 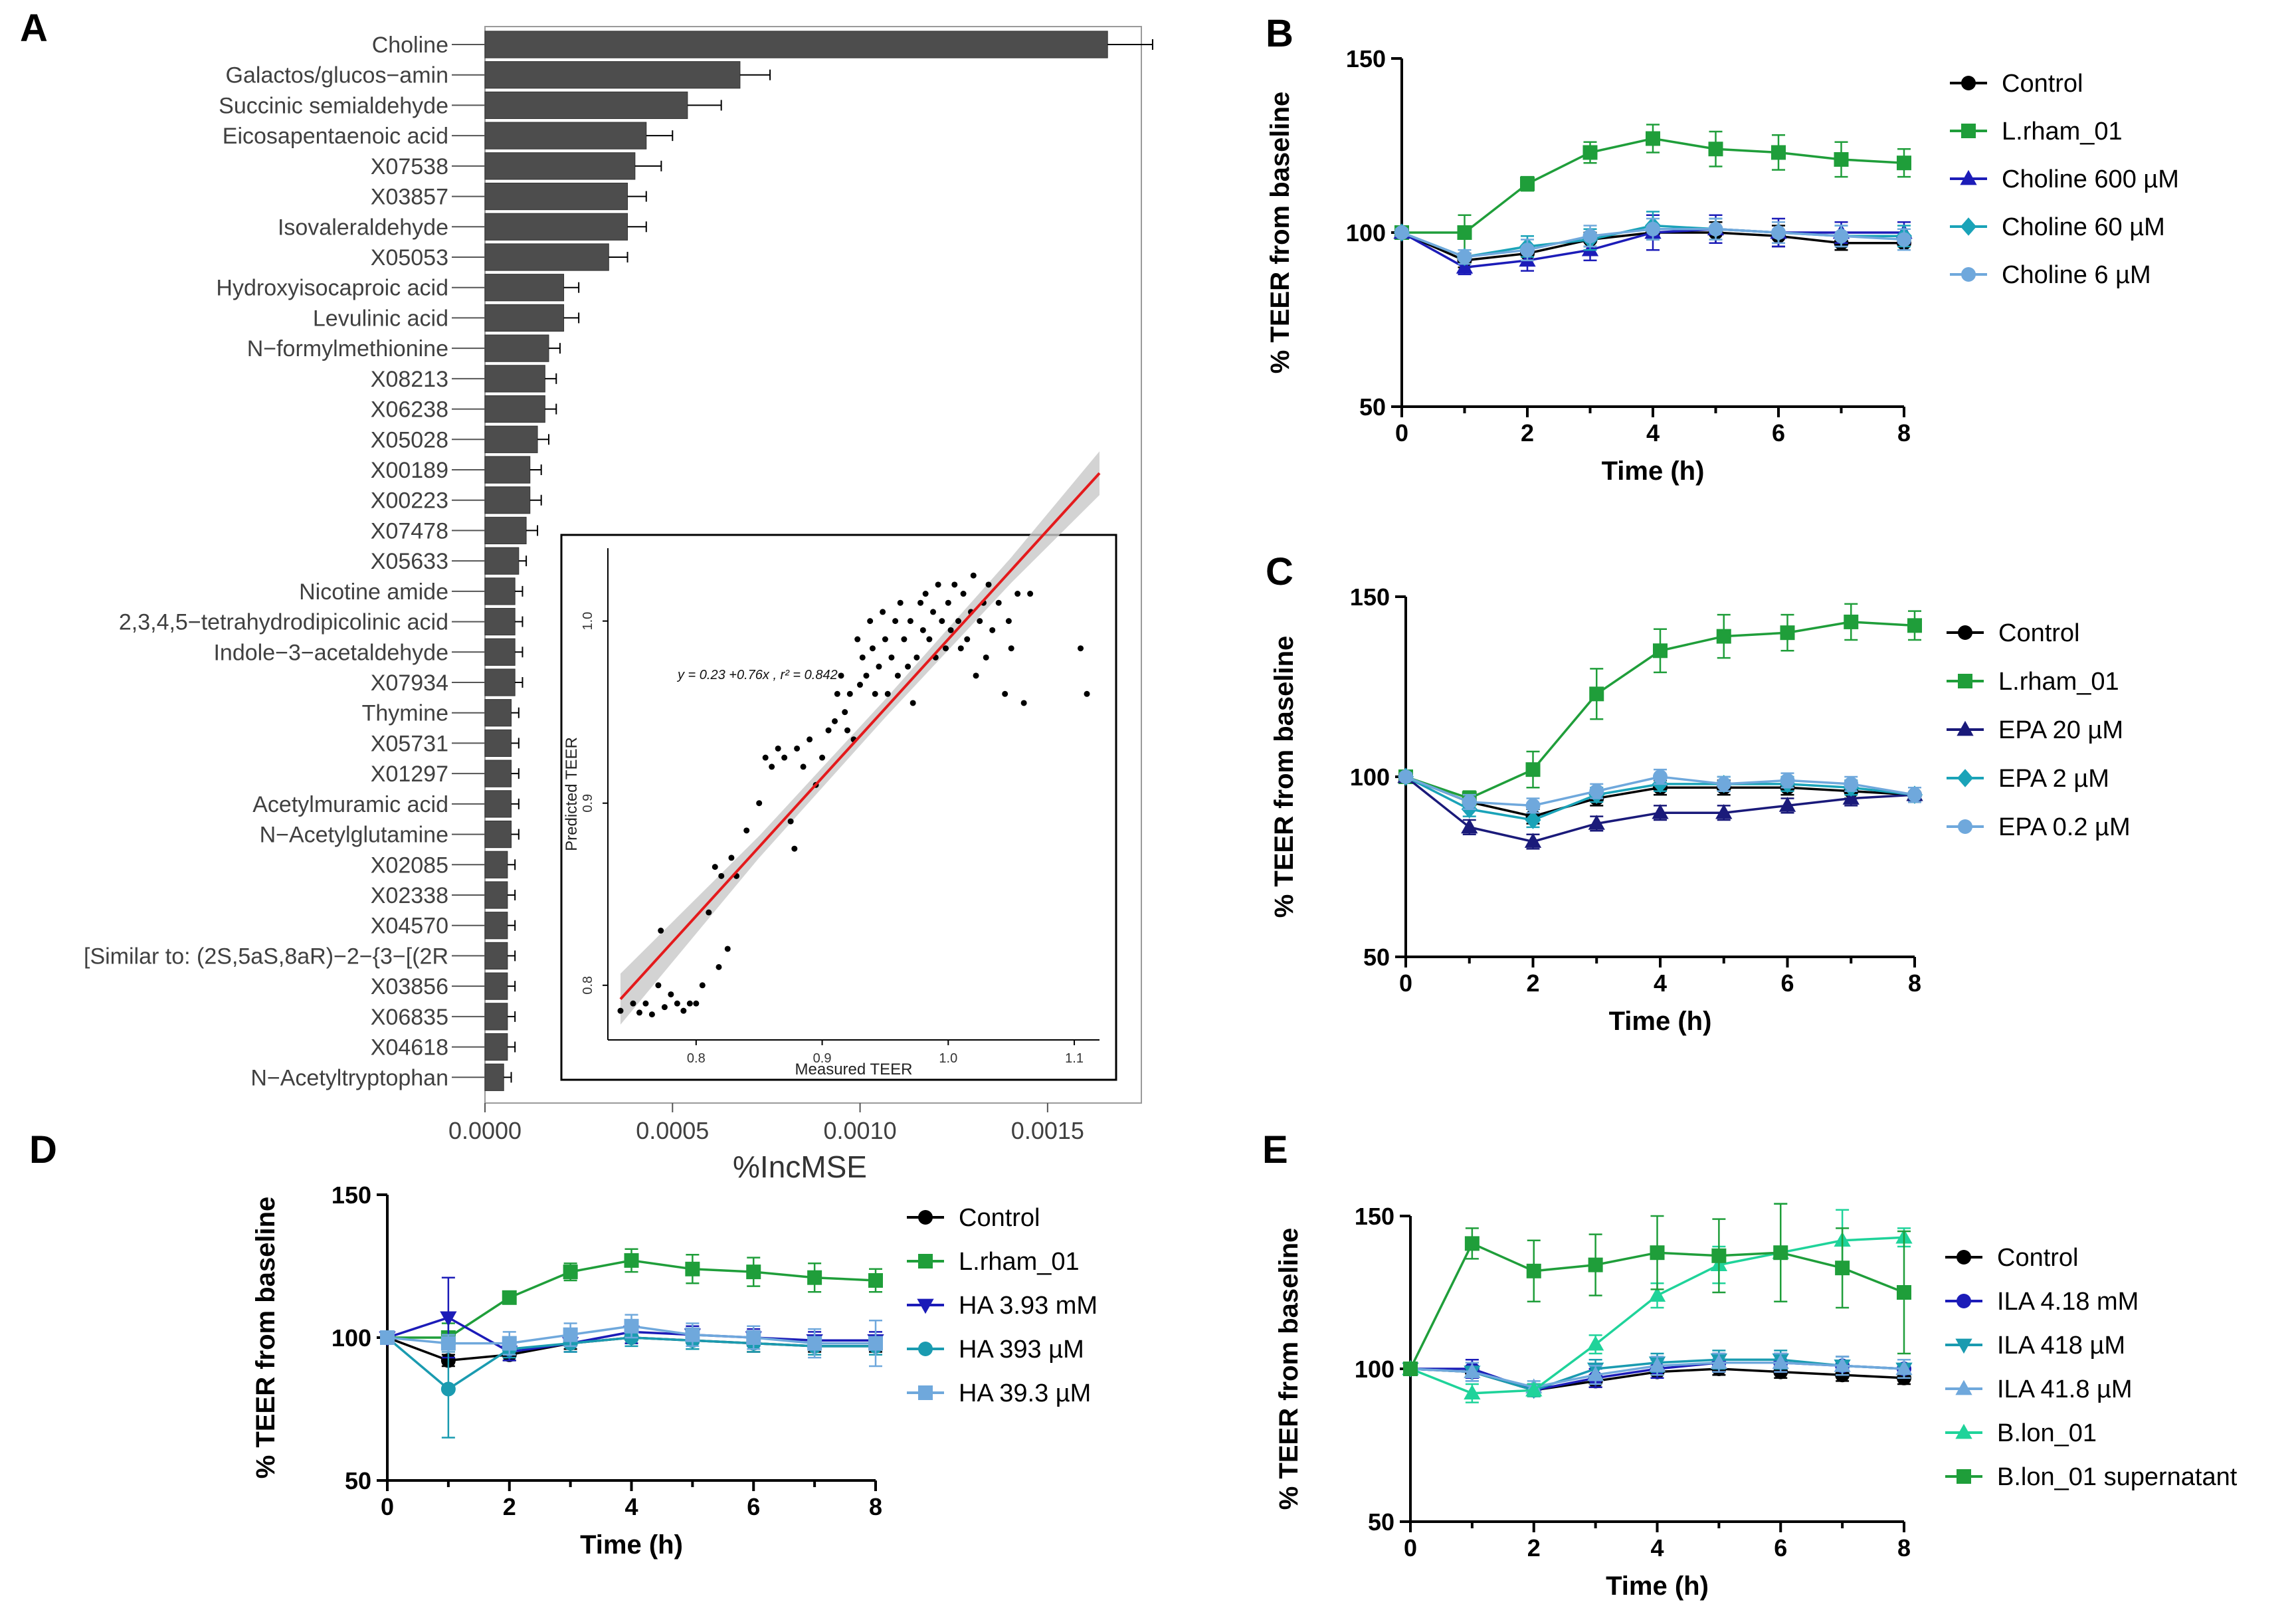 I want to click on bar-n-acetylglutamine, so click(x=498, y=834).